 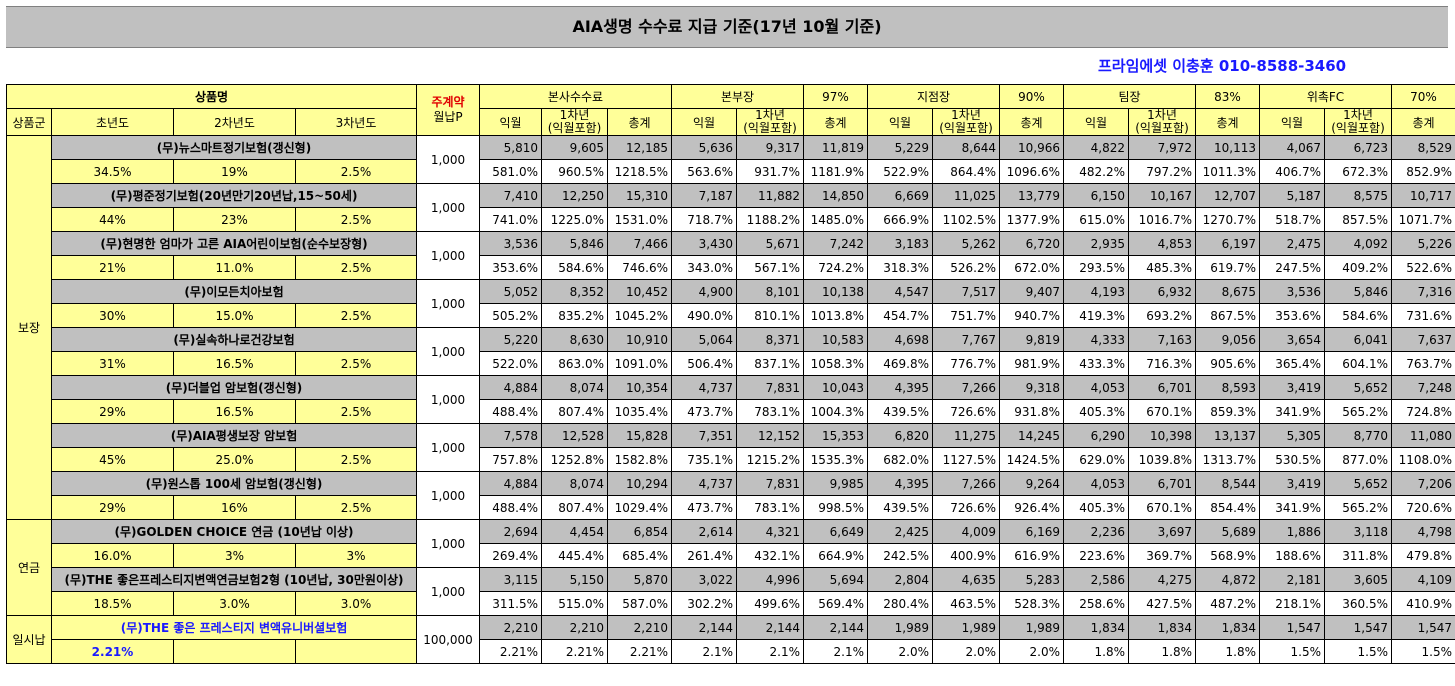 I want to click on commission-amount: 6,197, so click(x=1227, y=243).